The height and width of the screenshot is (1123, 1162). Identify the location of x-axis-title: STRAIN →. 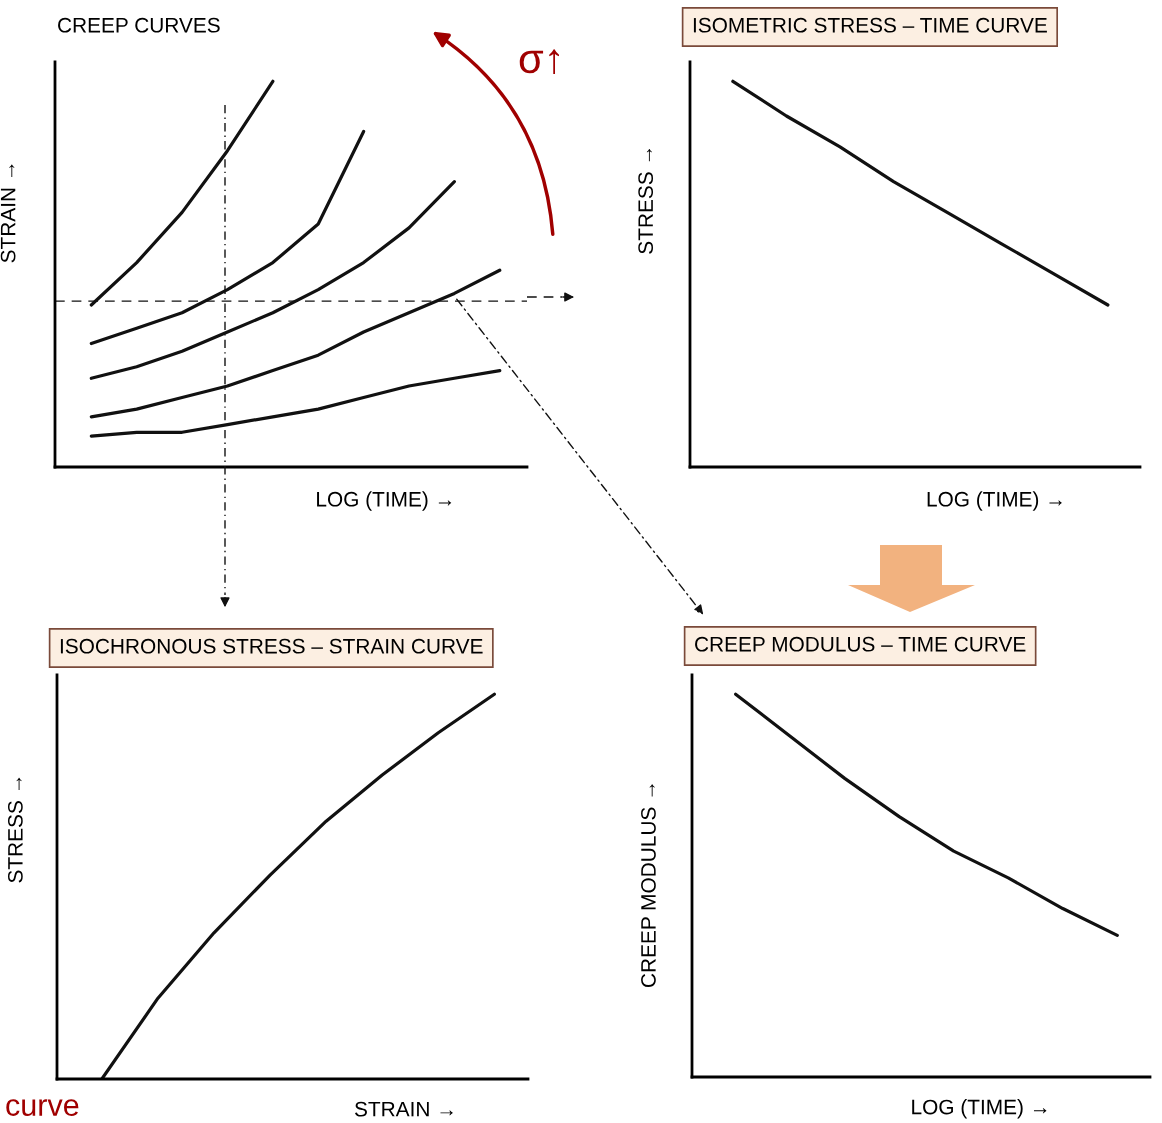
(403, 1109).